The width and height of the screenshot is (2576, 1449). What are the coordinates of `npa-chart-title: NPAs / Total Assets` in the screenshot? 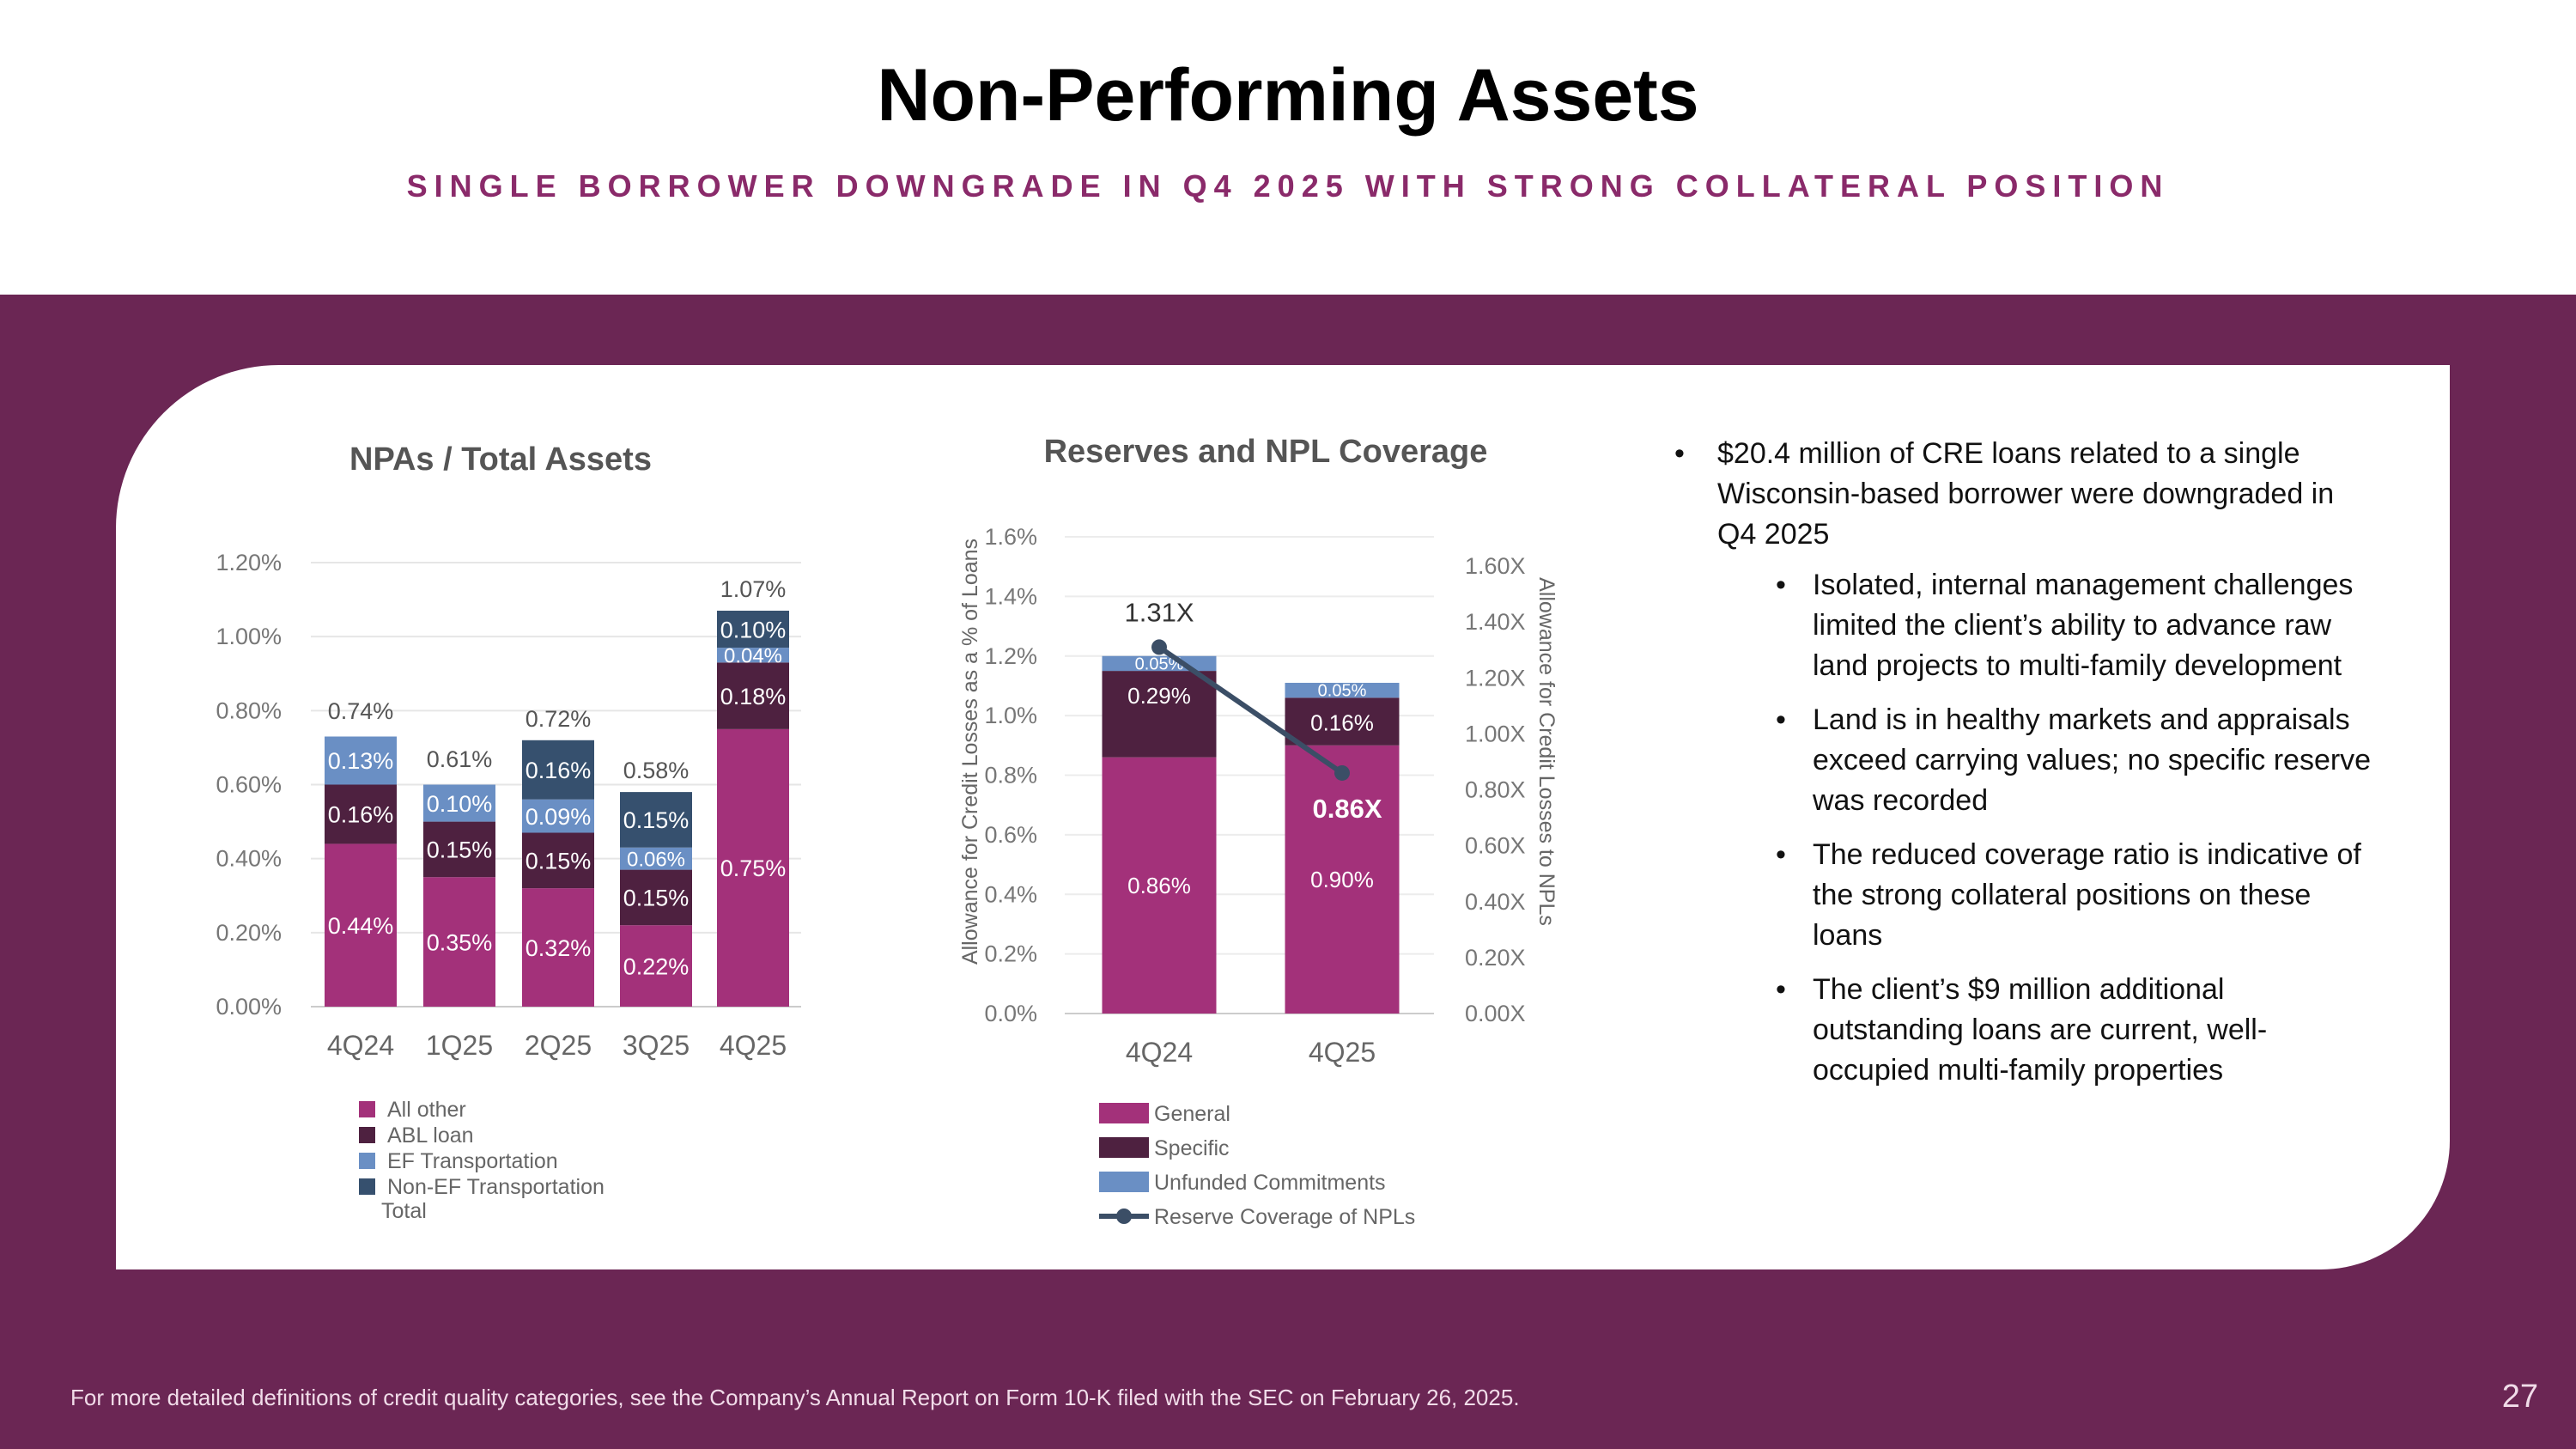 It's located at (501, 459).